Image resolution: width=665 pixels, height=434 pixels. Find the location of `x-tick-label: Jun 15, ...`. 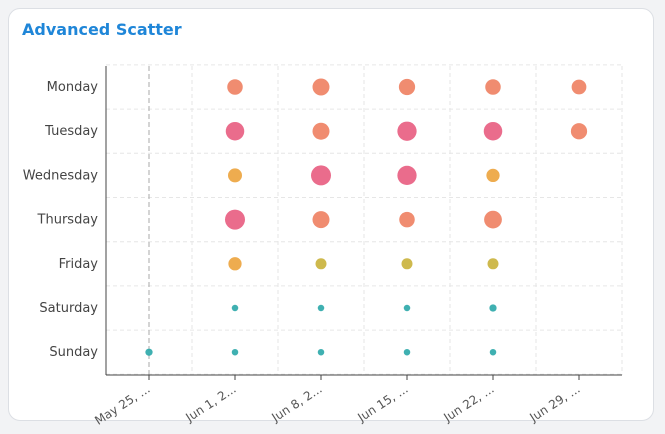

x-tick-label: Jun 15, ... is located at coordinates (382, 403).